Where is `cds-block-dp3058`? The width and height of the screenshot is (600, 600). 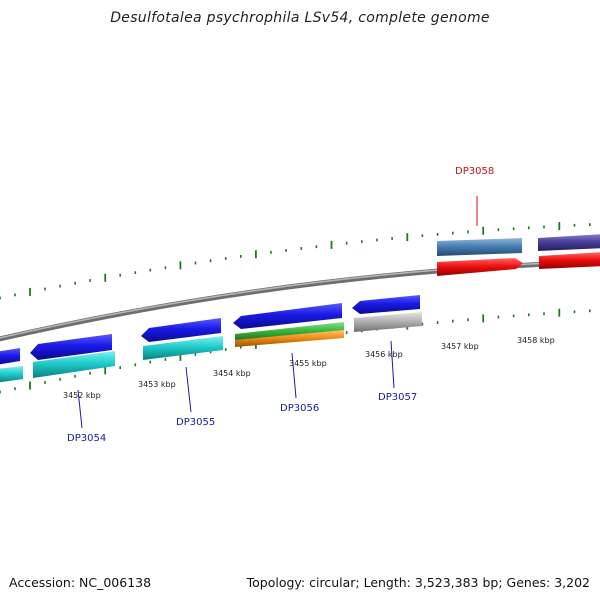 cds-block-dp3058 is located at coordinates (479, 247).